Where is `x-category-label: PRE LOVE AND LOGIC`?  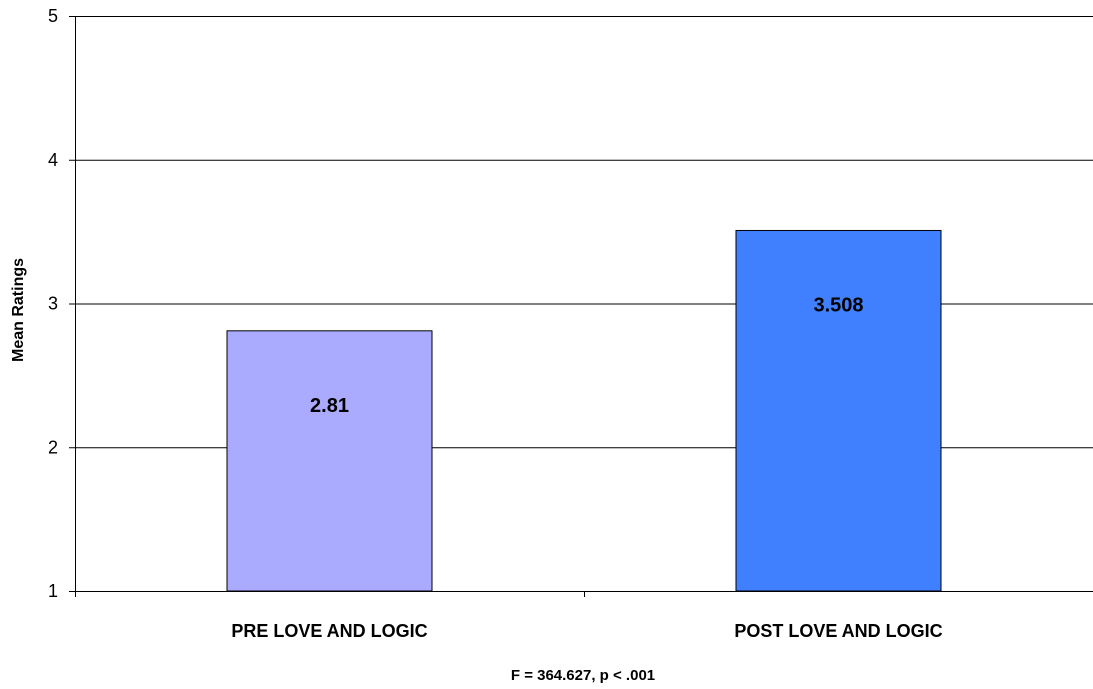
x-category-label: PRE LOVE AND LOGIC is located at coordinates (329, 631).